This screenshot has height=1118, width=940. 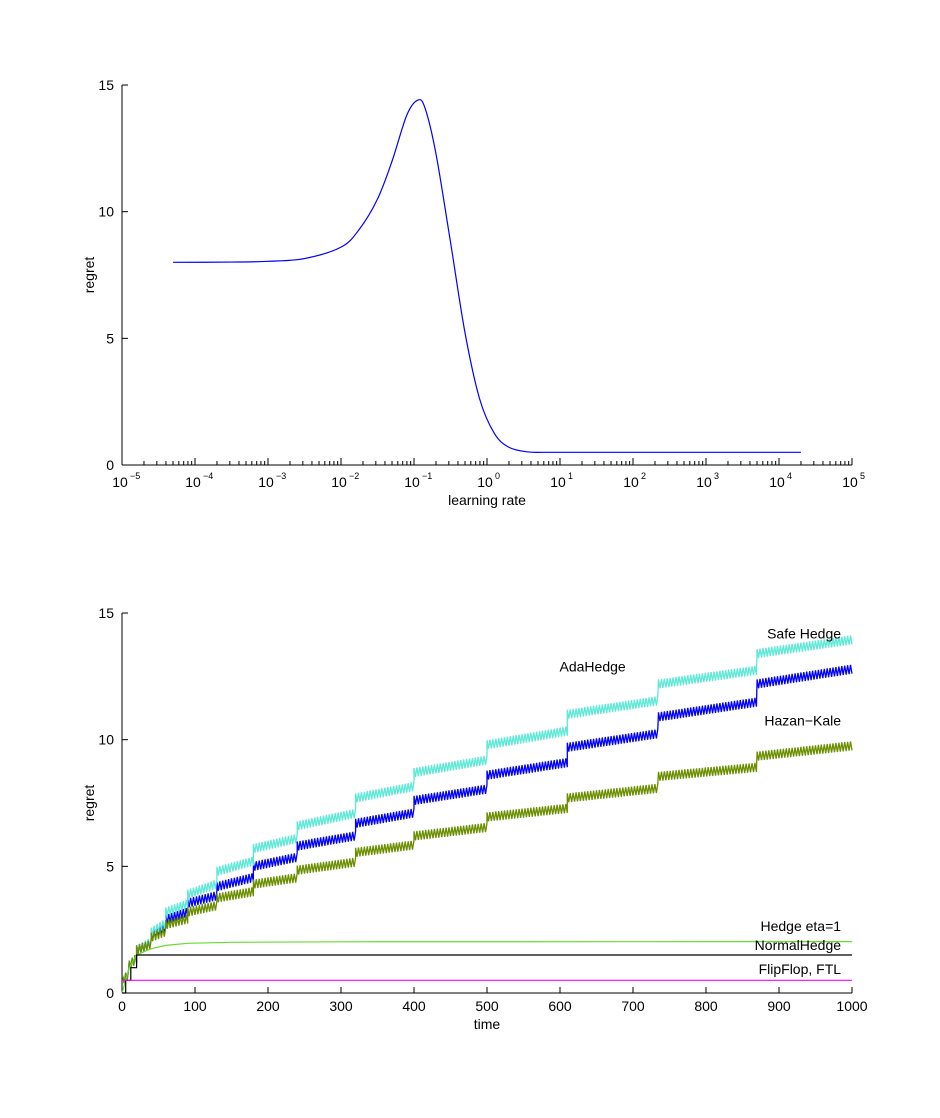 I want to click on x-tick-label: 1000, so click(x=851, y=1006).